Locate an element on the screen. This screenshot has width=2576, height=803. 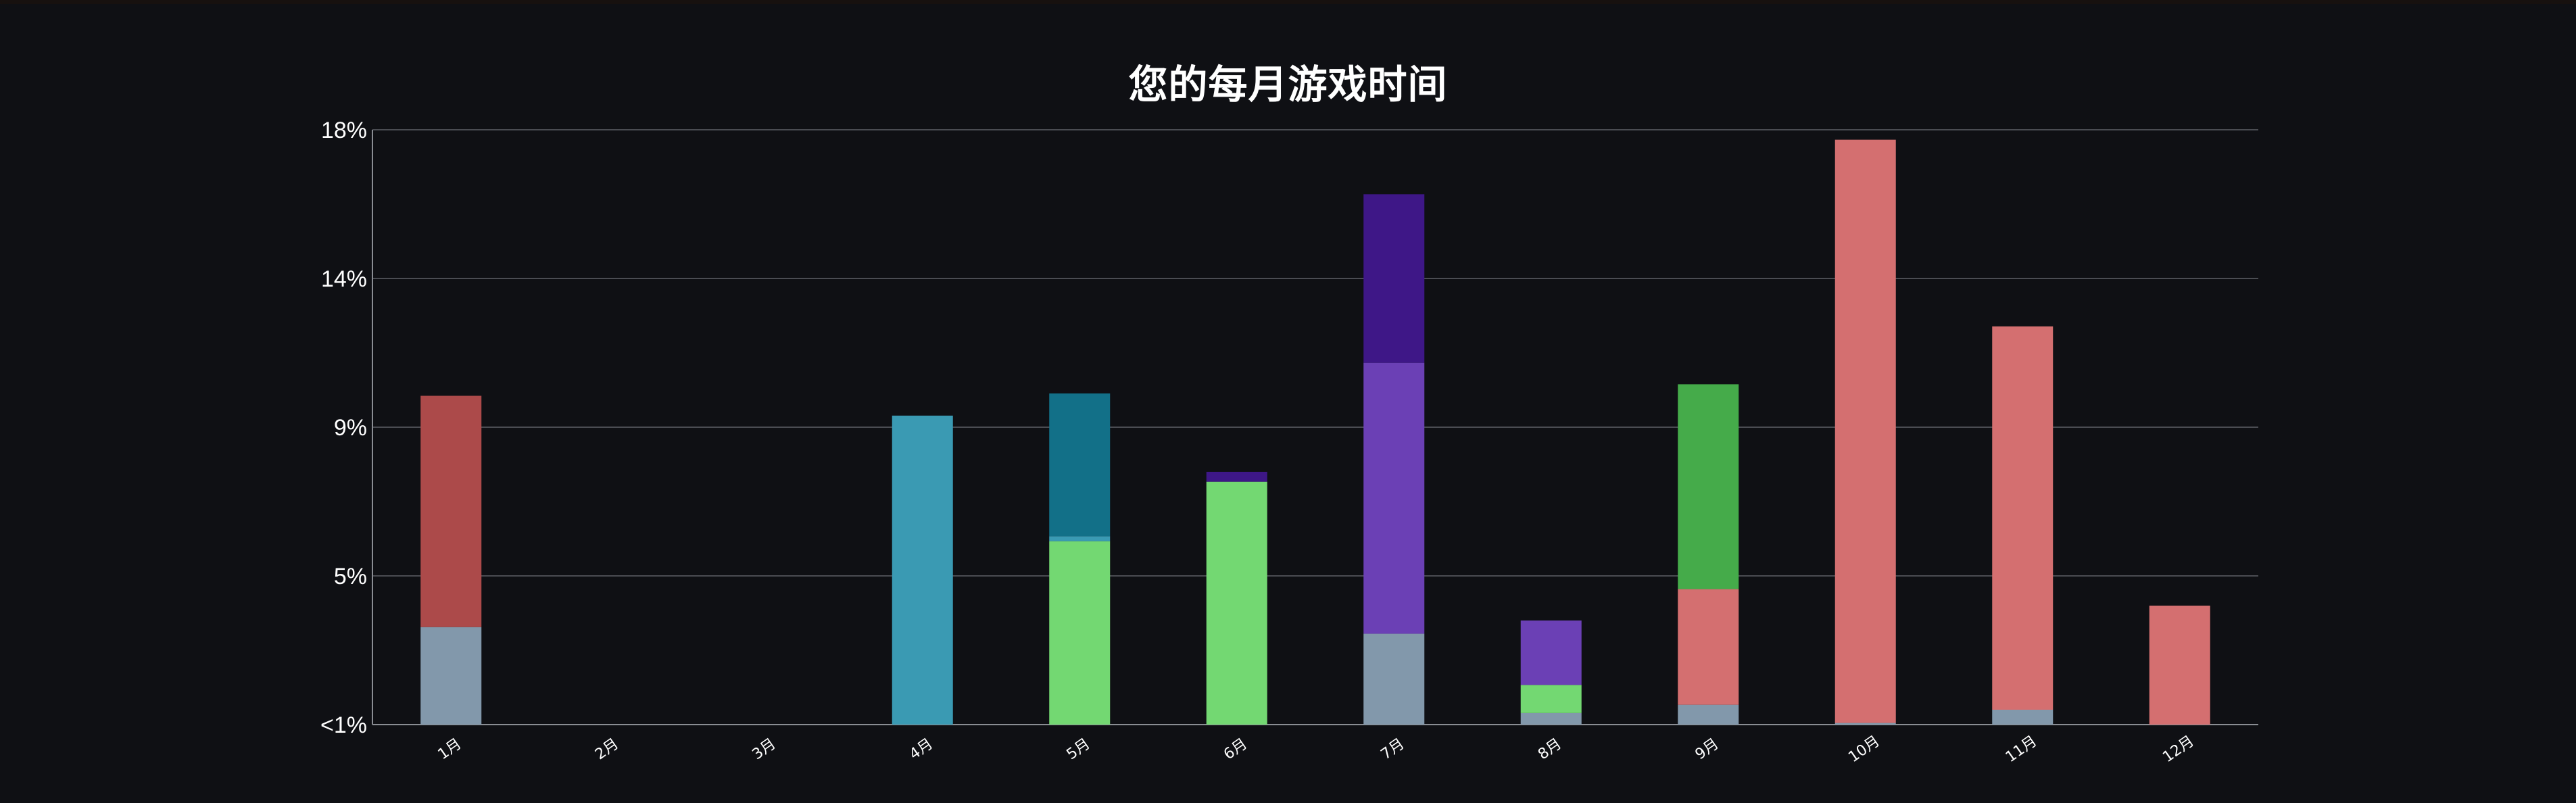
y-tick-label: 9% is located at coordinates (351, 428).